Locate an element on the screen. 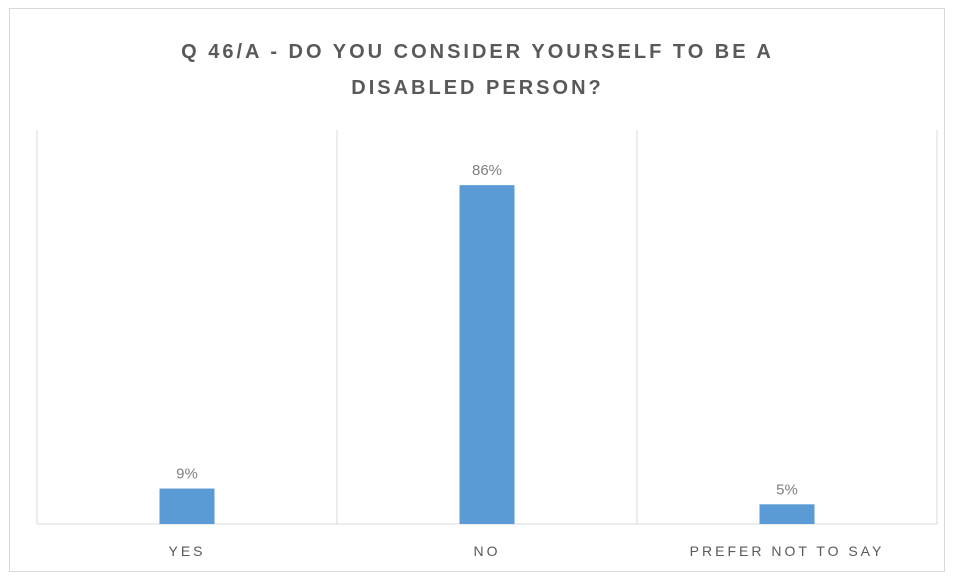 This screenshot has width=955, height=579. data-label: 86% is located at coordinates (487, 170).